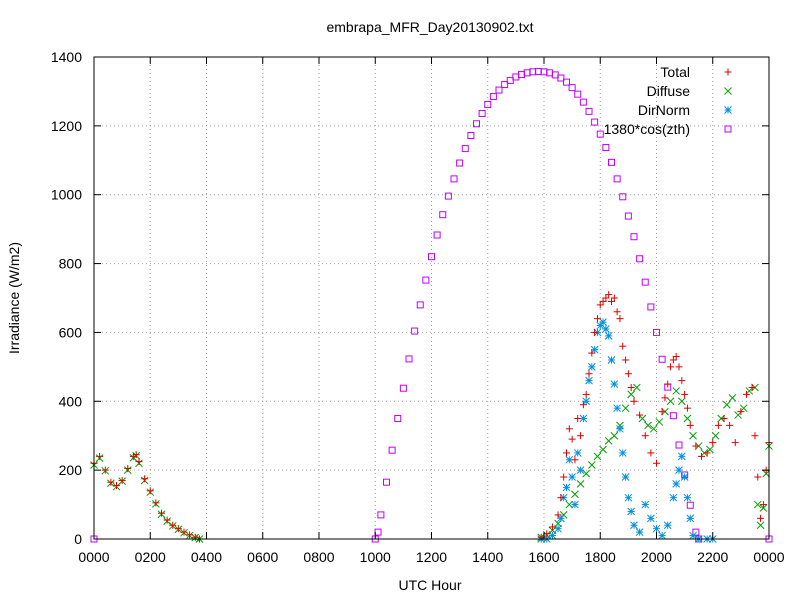 Image resolution: width=800 pixels, height=600 pixels. What do you see at coordinates (206, 557) in the screenshot?
I see `x-tick-label: 0400` at bounding box center [206, 557].